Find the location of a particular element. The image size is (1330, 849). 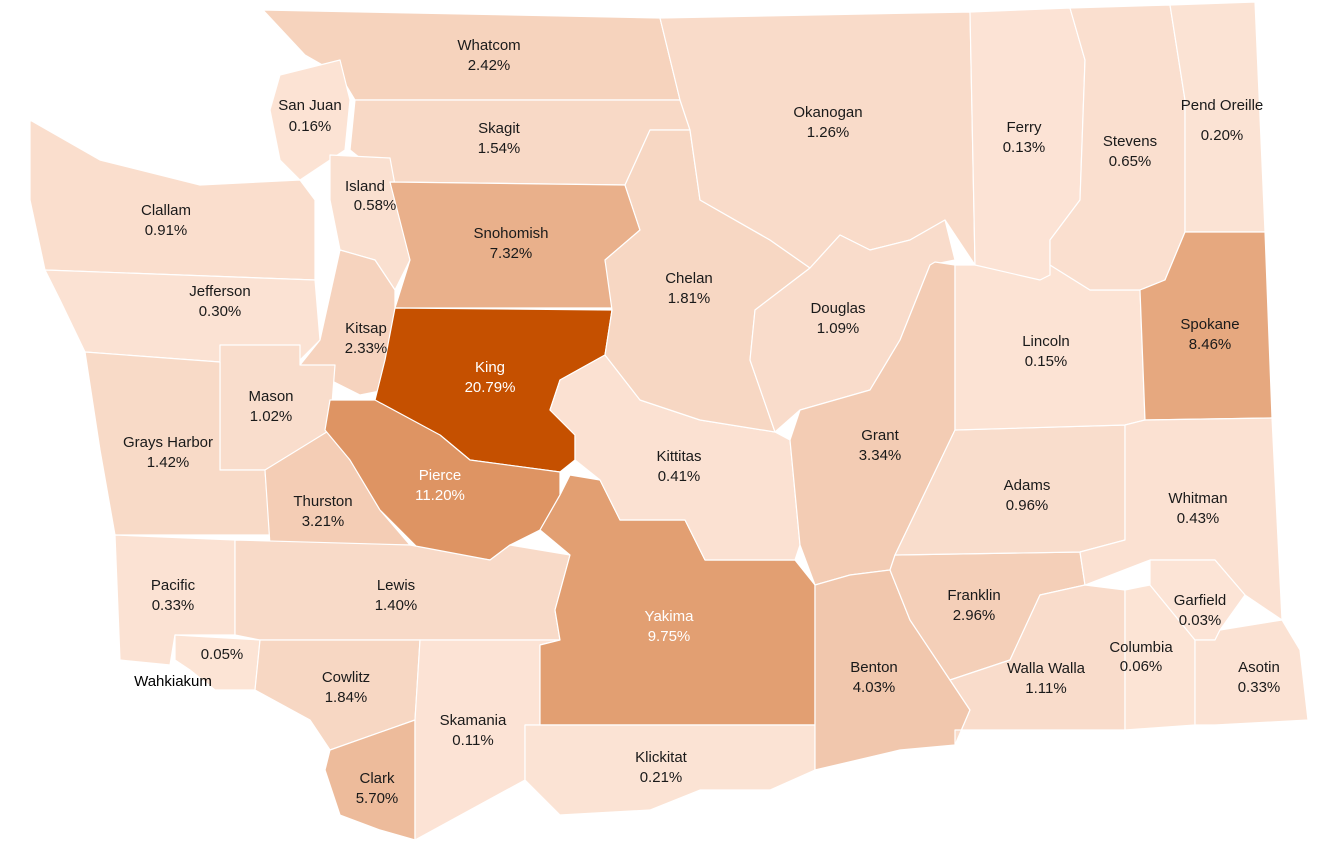

county-name: Kittitas is located at coordinates (678, 456).